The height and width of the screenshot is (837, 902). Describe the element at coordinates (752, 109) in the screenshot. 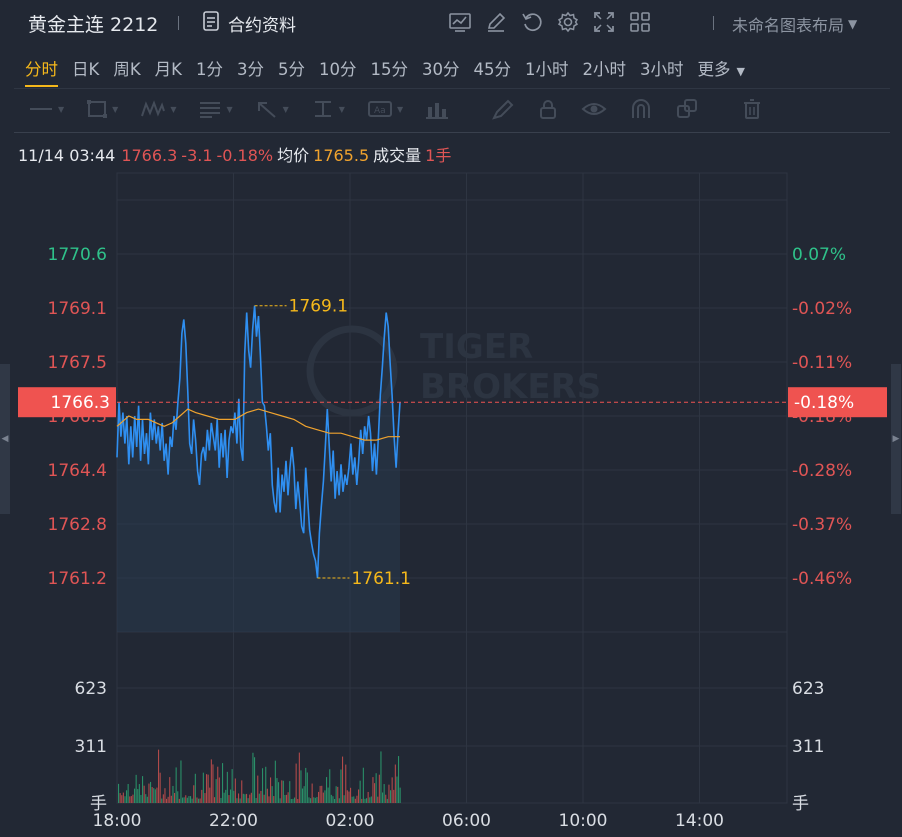

I see `trash-icon` at that location.